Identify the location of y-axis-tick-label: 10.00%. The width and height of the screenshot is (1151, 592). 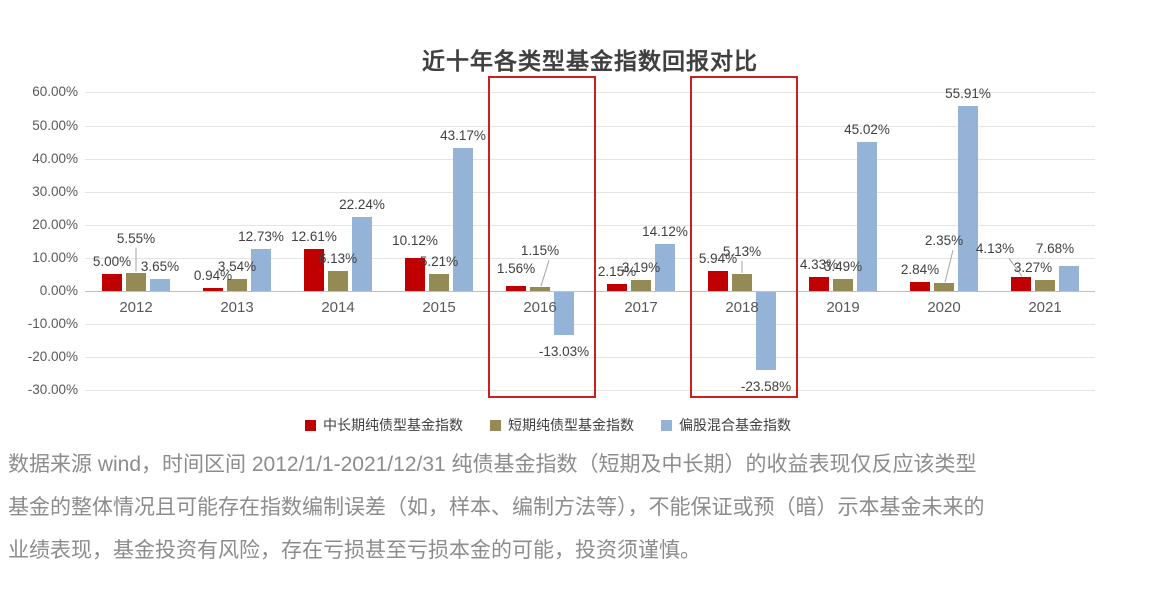
(55, 257).